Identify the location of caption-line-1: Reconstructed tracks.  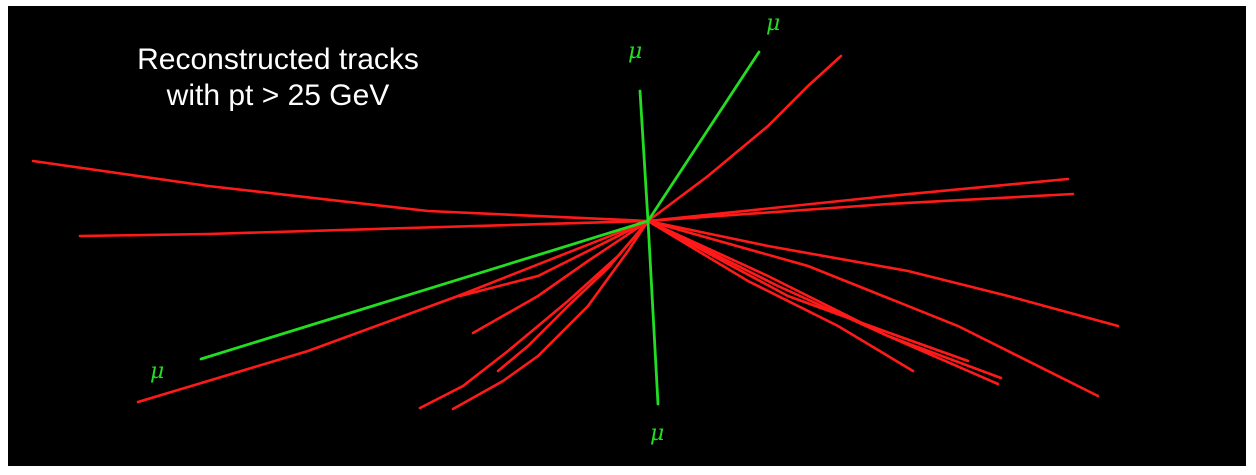
(278, 60).